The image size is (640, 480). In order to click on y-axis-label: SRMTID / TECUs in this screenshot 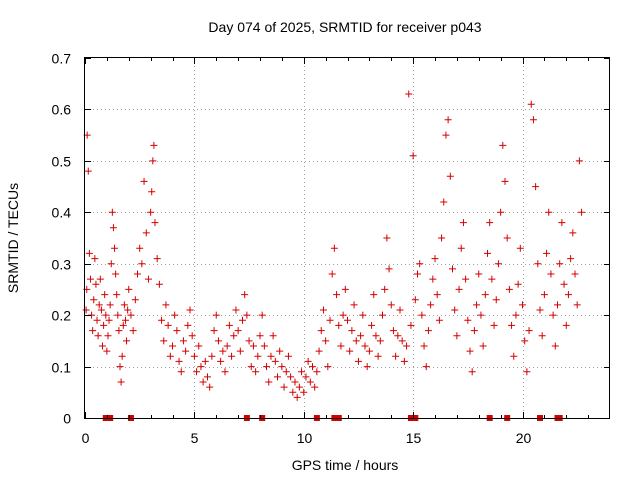, I will do `click(13, 238)`.